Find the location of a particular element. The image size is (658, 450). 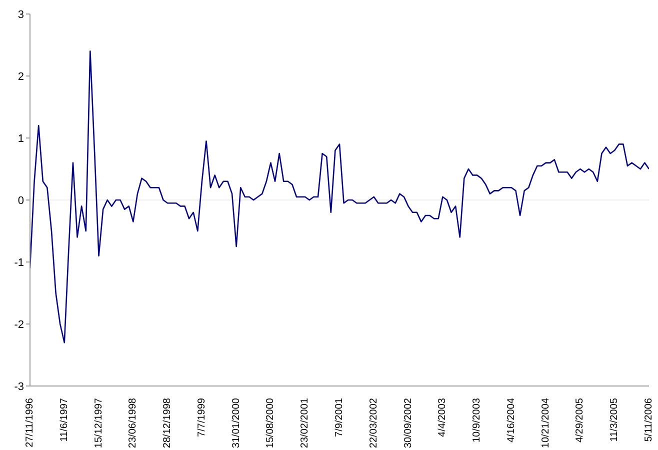

x-tick-label: 4/16/2004 is located at coordinates (511, 420).